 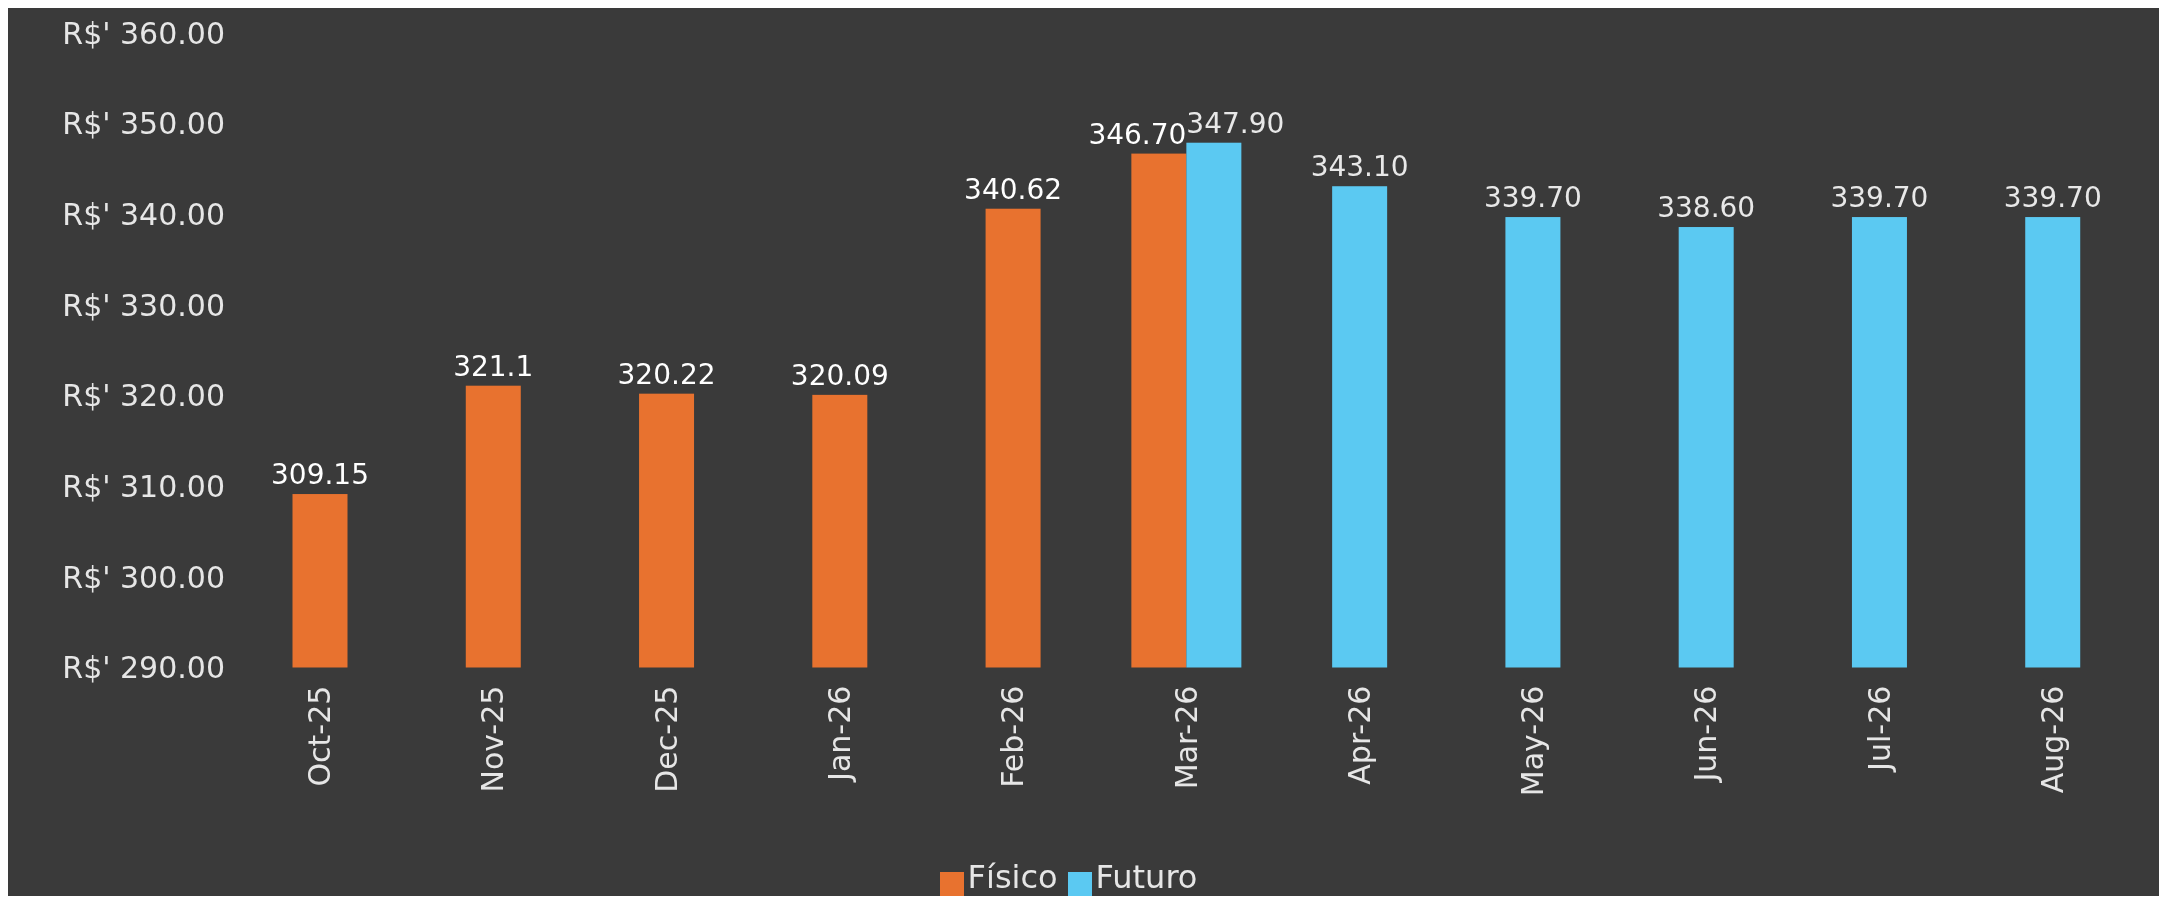 I want to click on y-tick-label: R$' 340.00, so click(x=143, y=214).